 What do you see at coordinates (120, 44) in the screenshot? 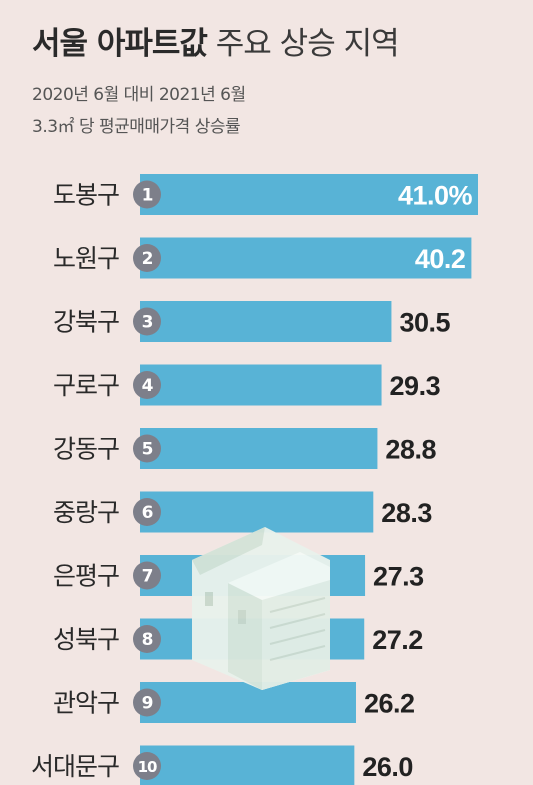
I see `title-bold: 서울 아파트값` at bounding box center [120, 44].